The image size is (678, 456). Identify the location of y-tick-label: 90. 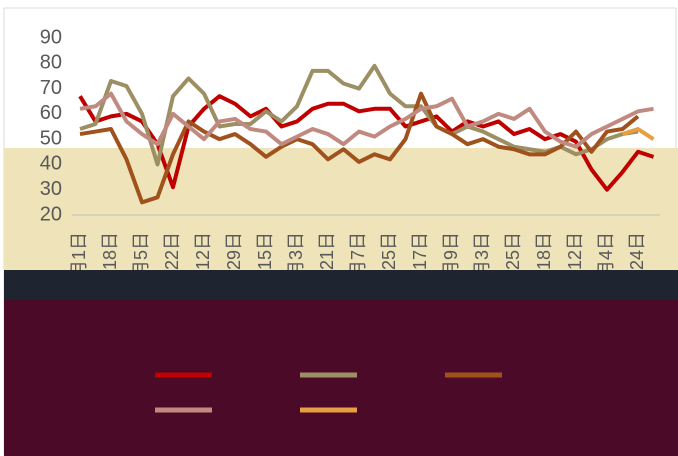
(51, 37).